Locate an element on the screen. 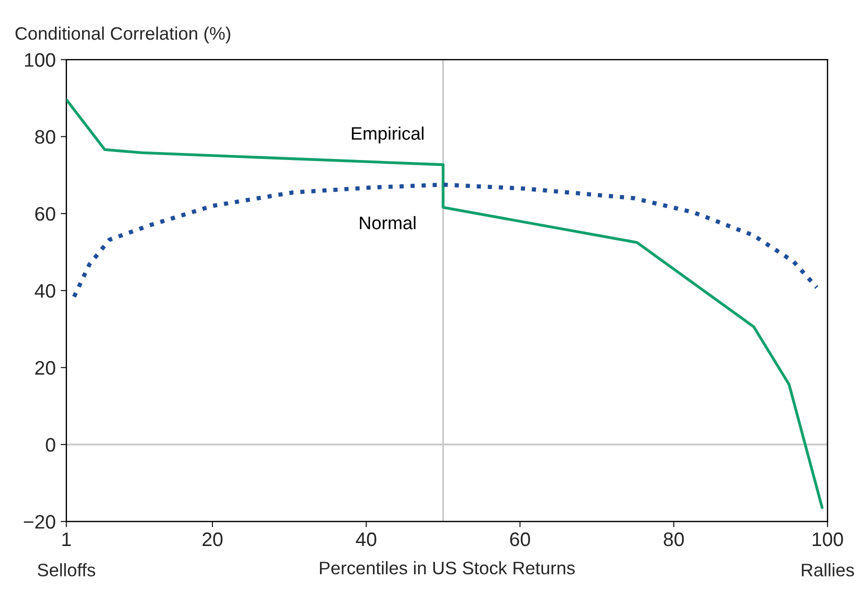  x-tick-label: 40 is located at coordinates (366, 539).